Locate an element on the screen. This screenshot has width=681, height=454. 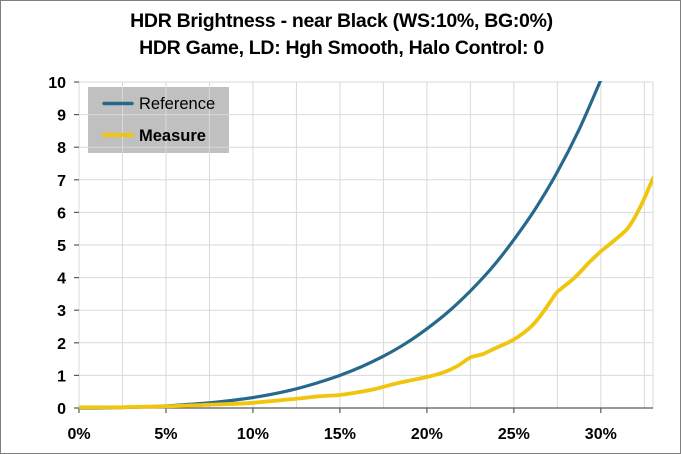
y-tick-label: 0 is located at coordinates (61, 409).